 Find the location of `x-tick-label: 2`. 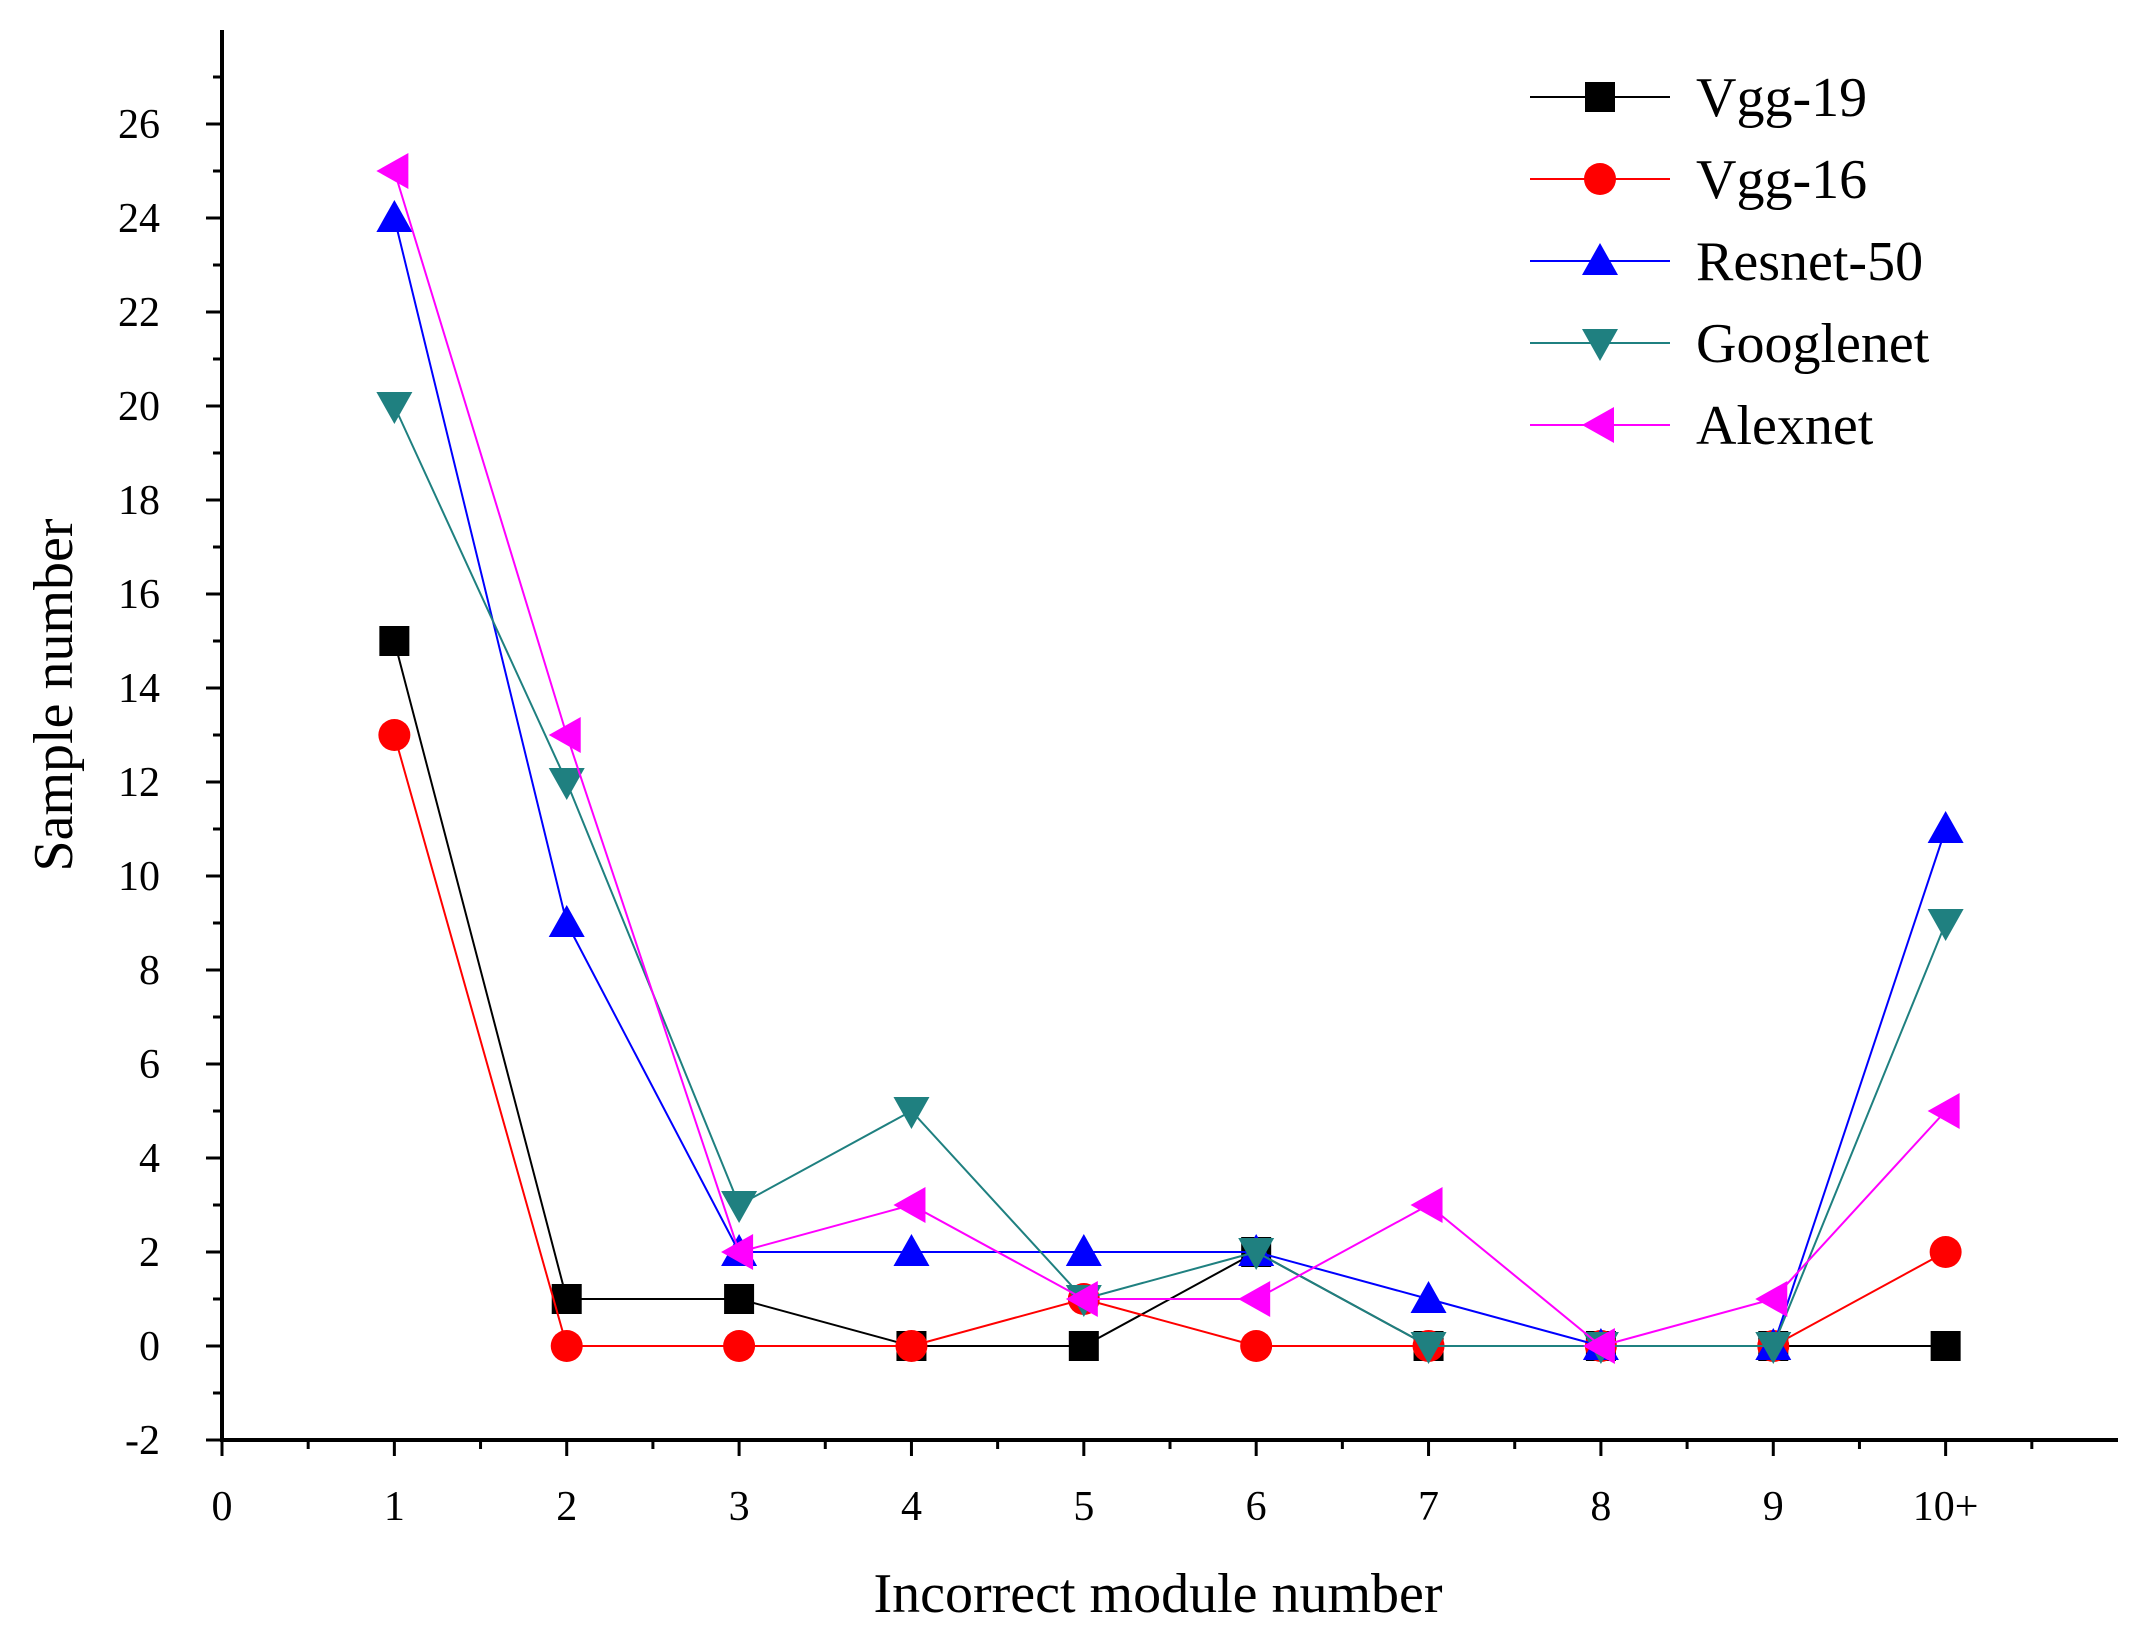

x-tick-label: 2 is located at coordinates (566, 1507).